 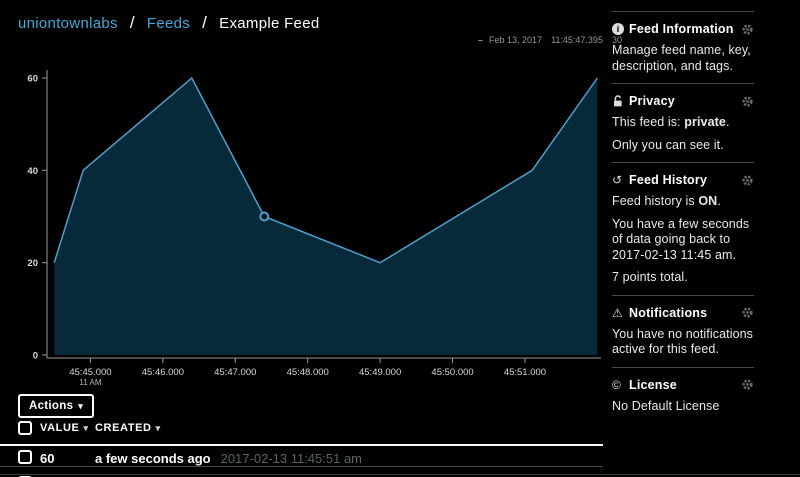 What do you see at coordinates (153, 458) in the screenshot?
I see `created-relative: a few seconds ago` at bounding box center [153, 458].